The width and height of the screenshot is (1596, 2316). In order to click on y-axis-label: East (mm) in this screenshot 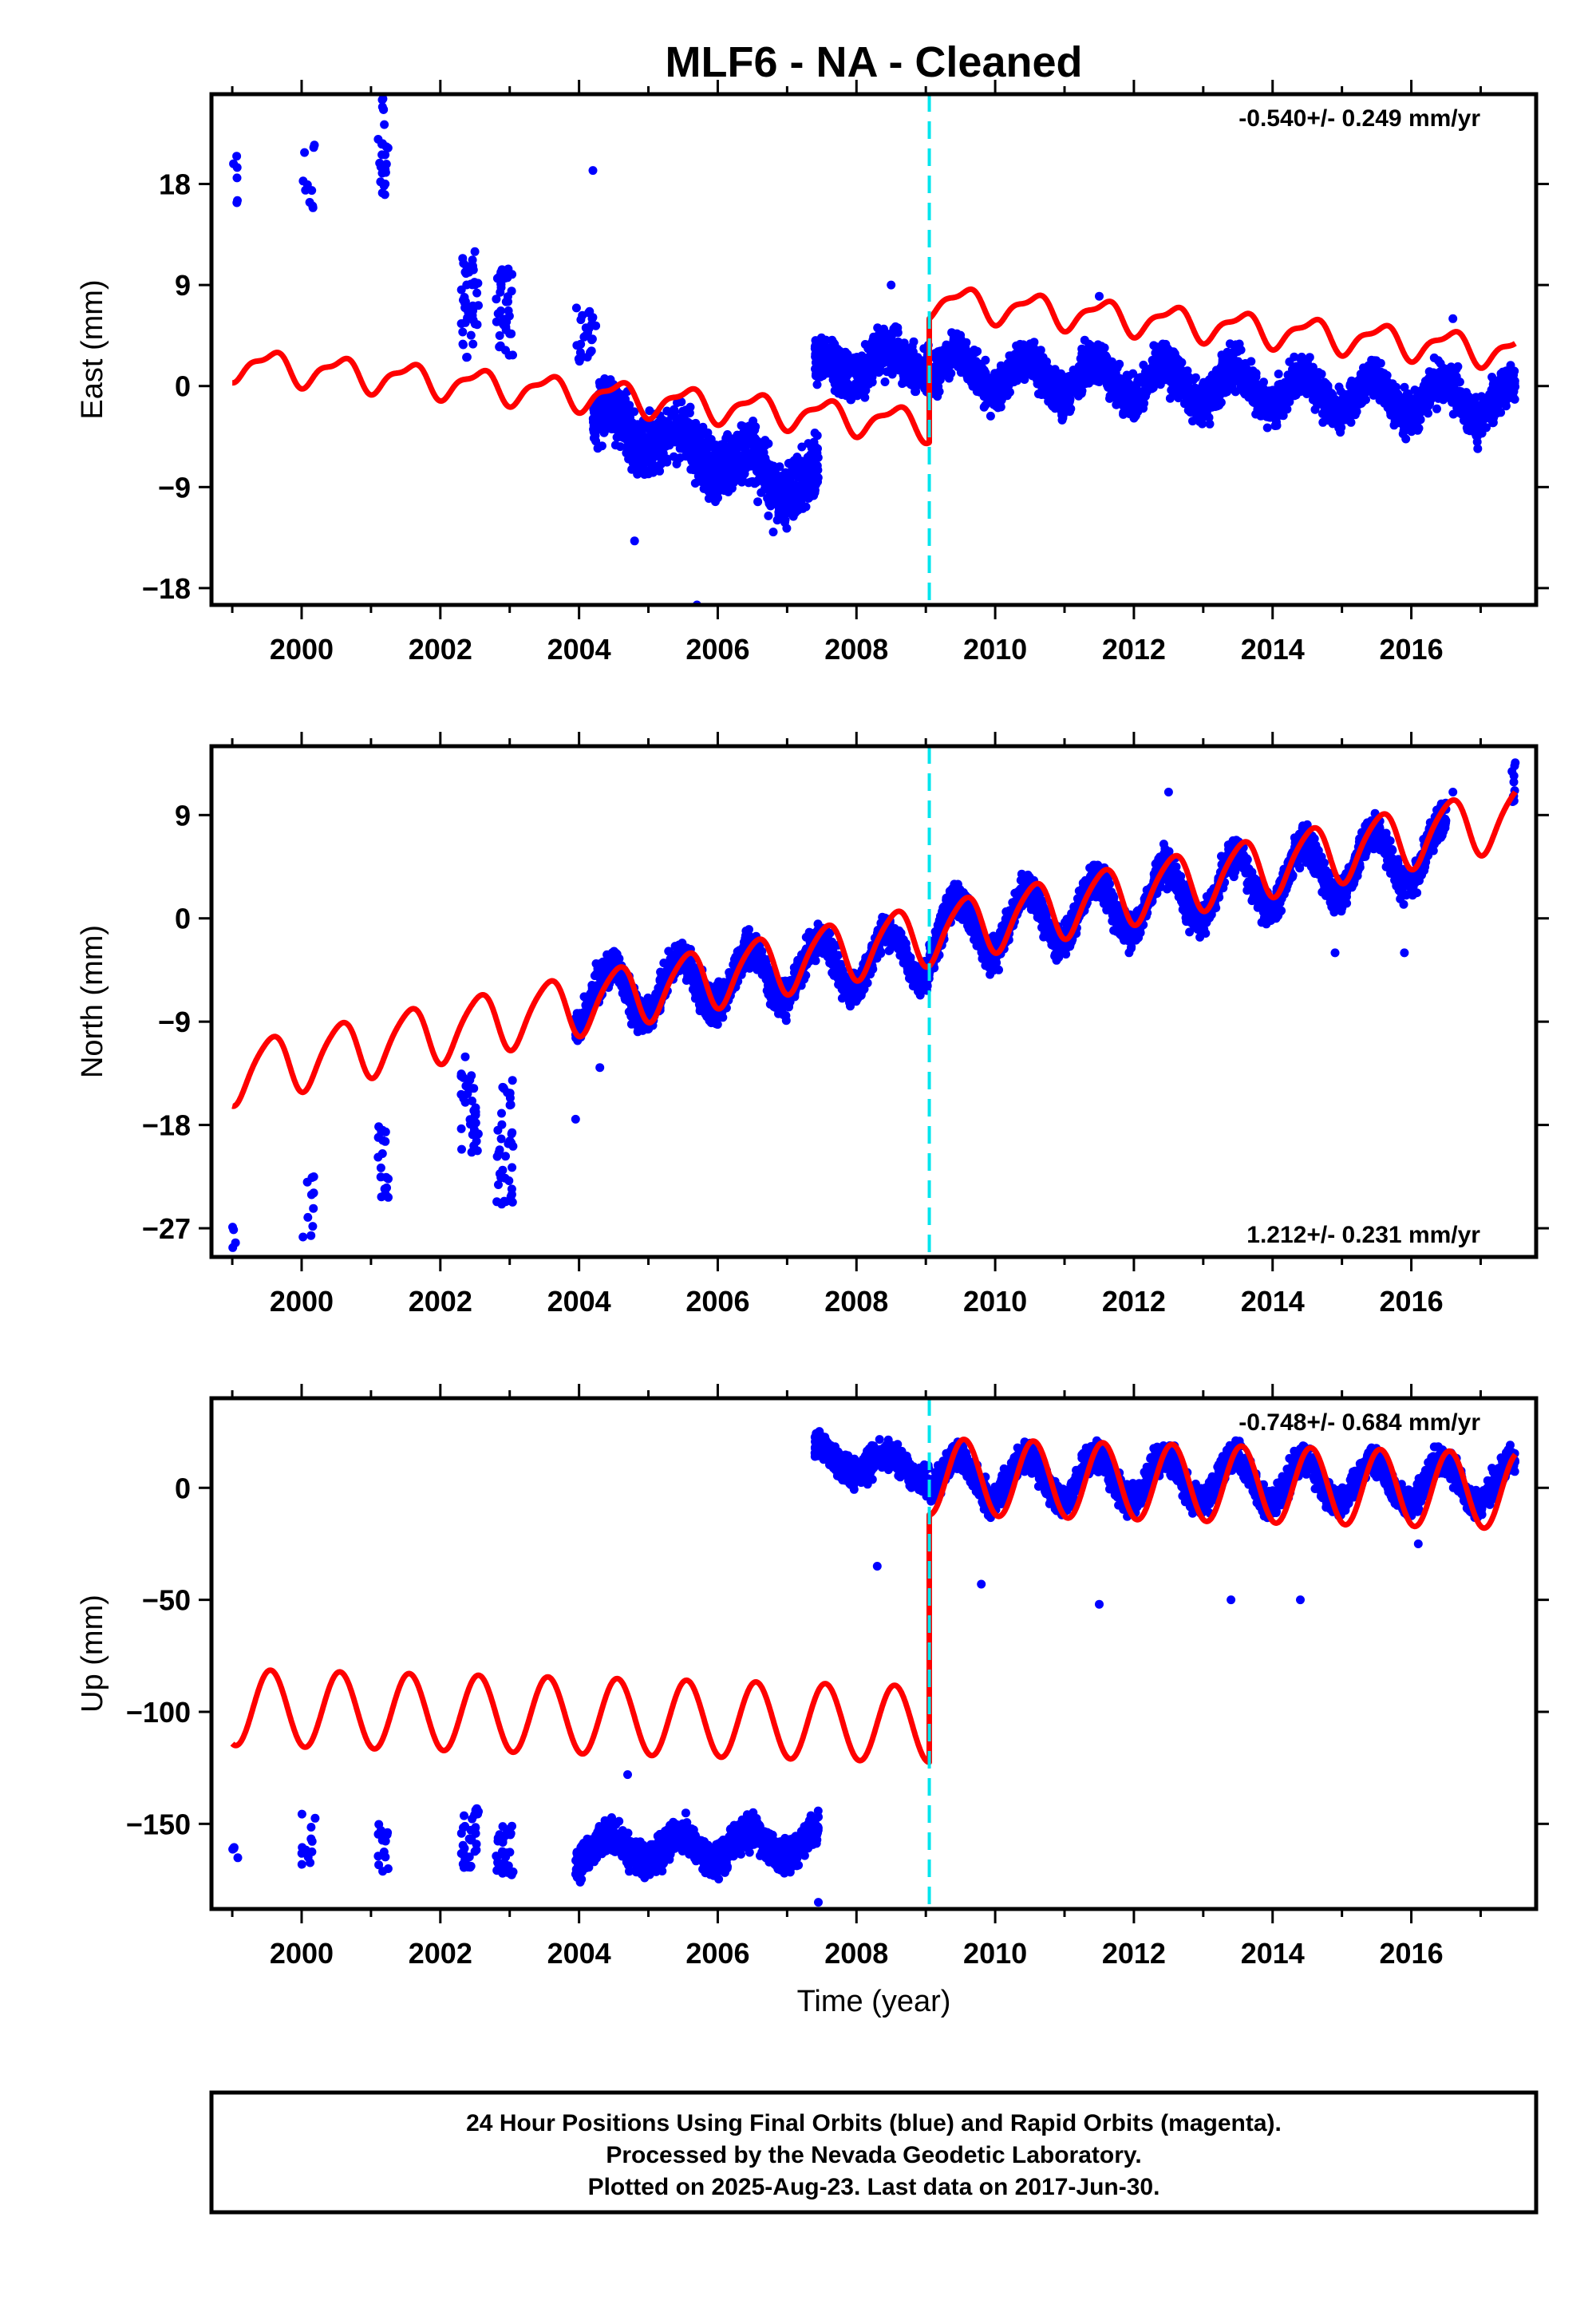, I will do `click(92, 349)`.